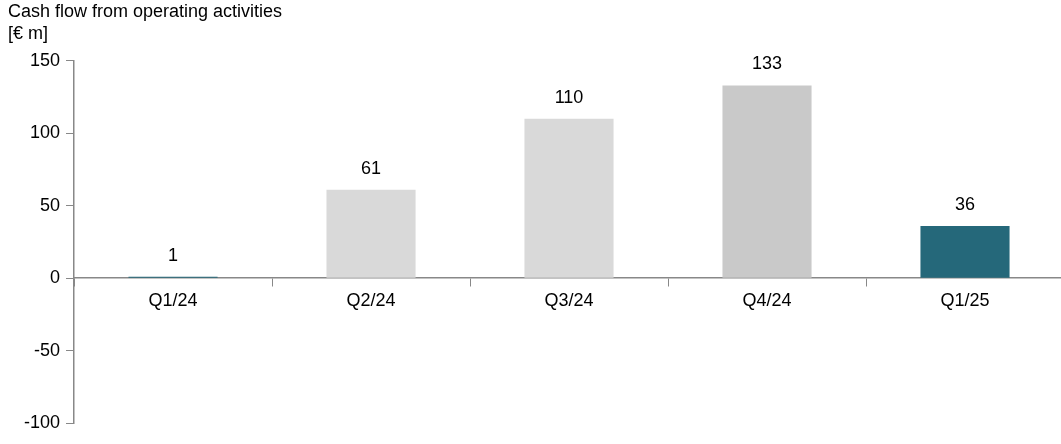 The height and width of the screenshot is (444, 1061). Describe the element at coordinates (173, 254) in the screenshot. I see `data-label: 1` at that location.